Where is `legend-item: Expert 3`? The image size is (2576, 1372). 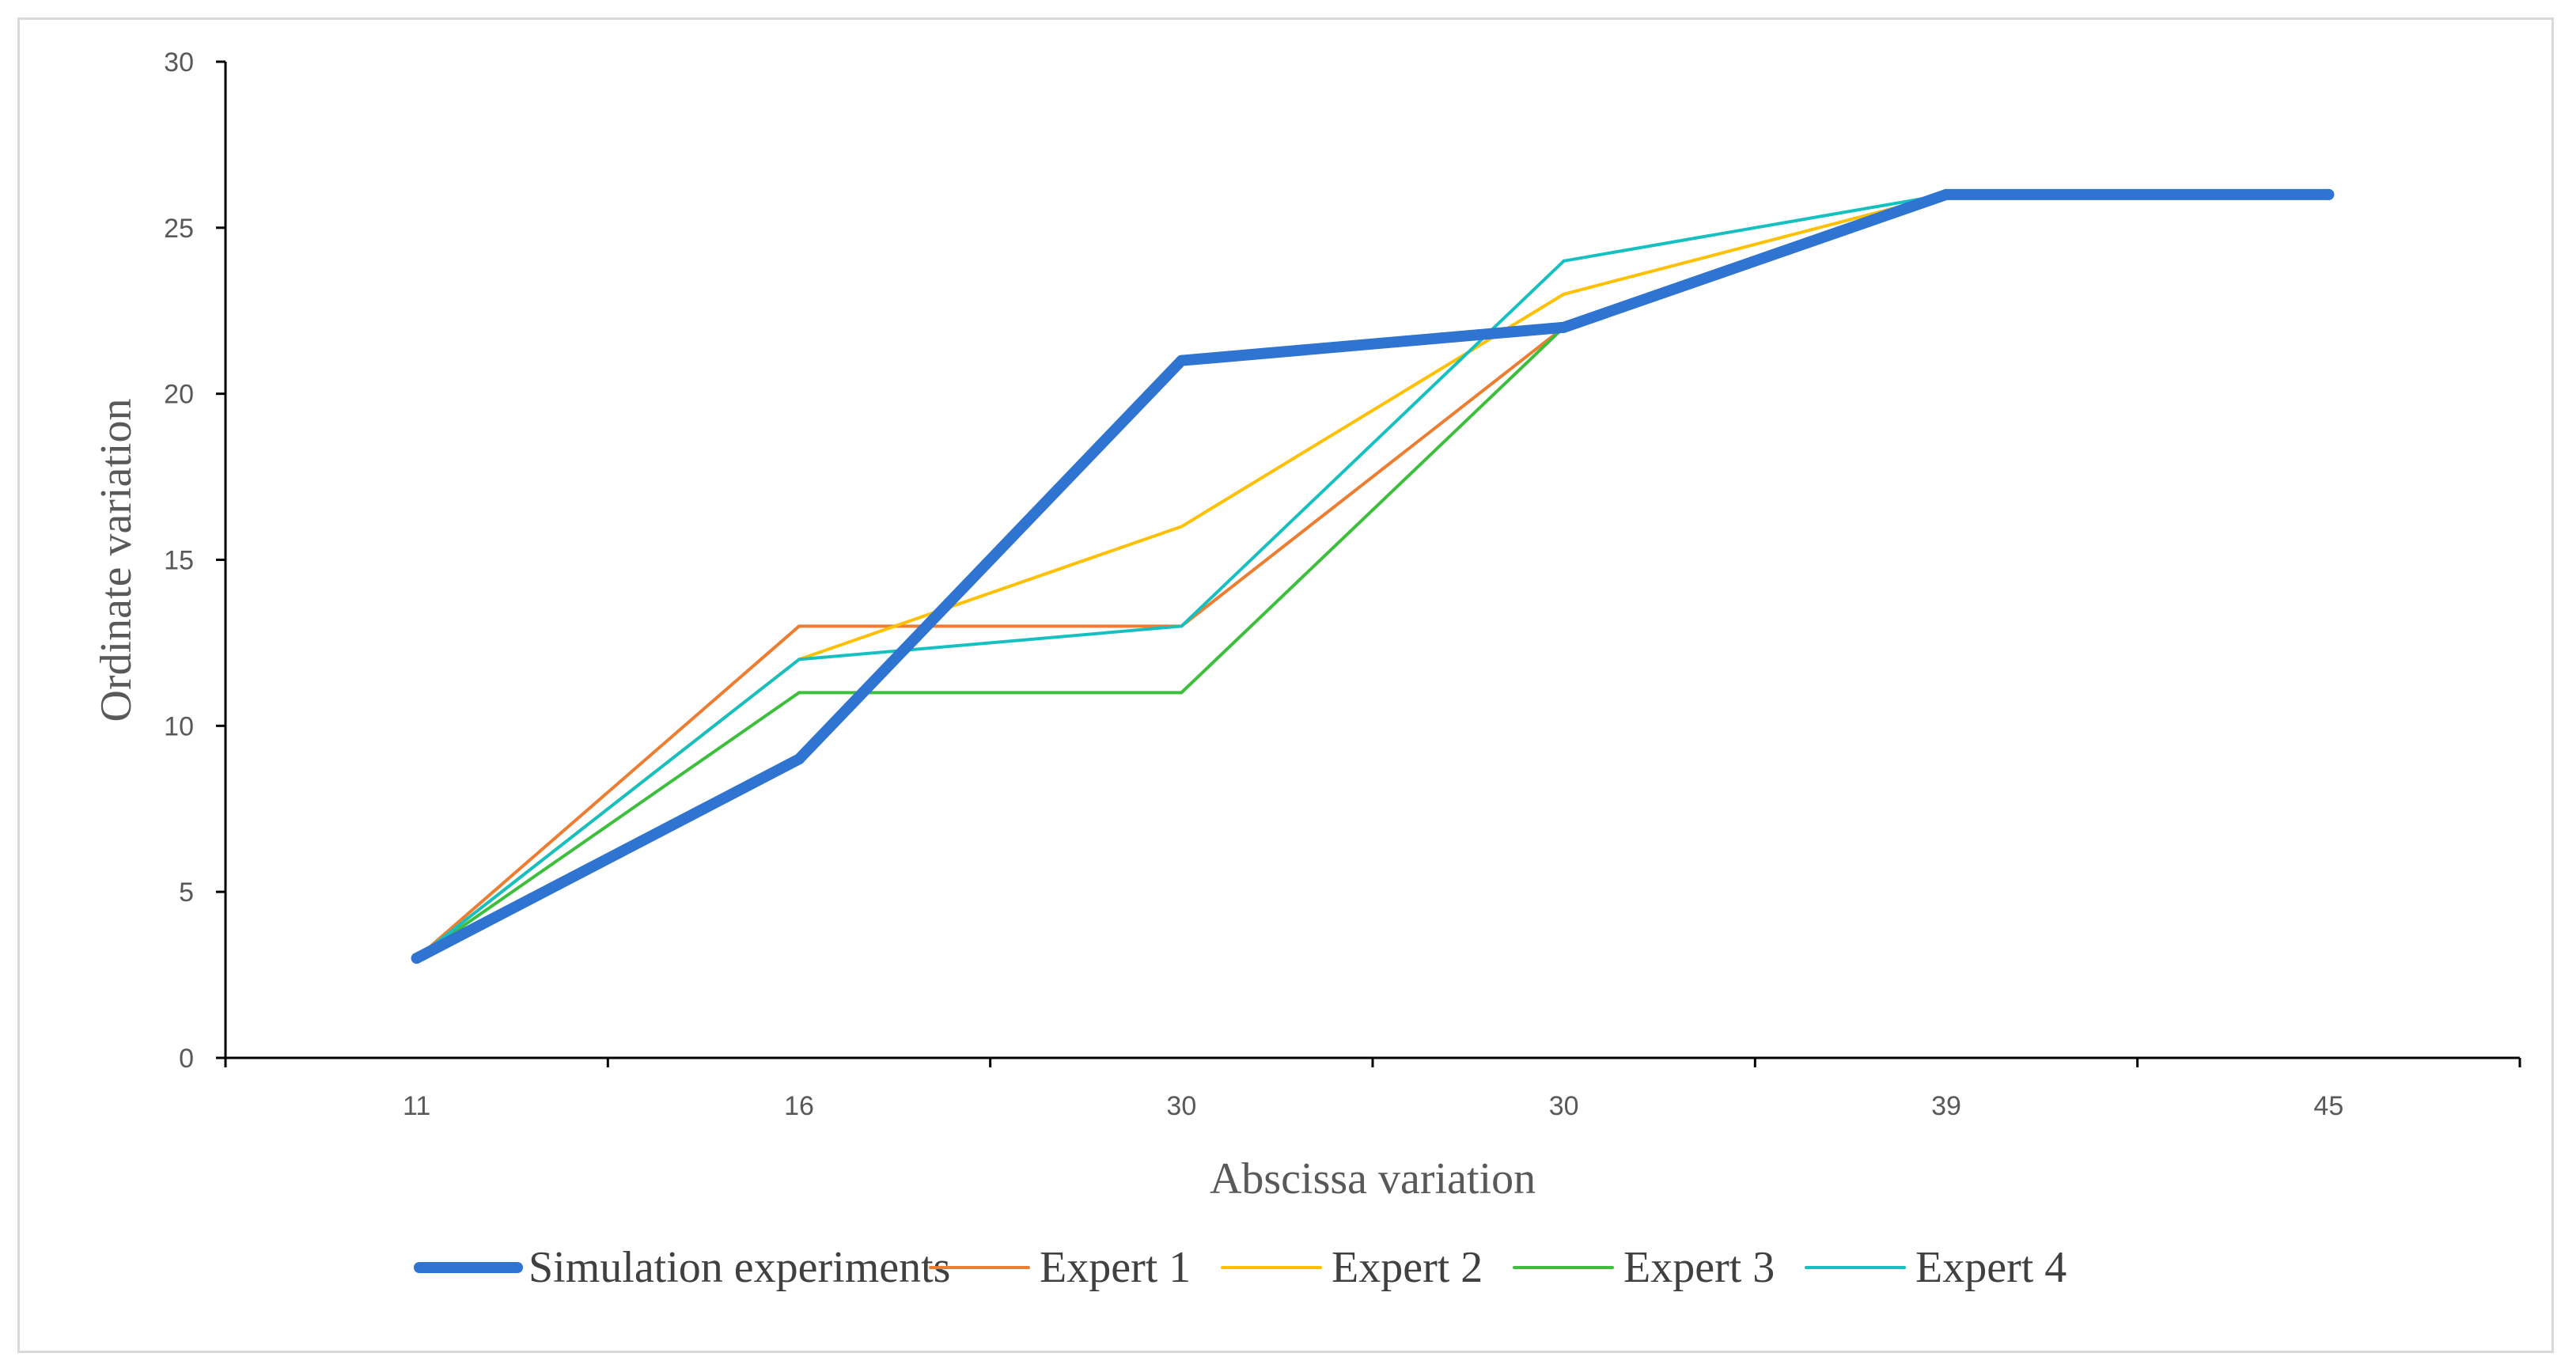 legend-item: Expert 3 is located at coordinates (1644, 1267).